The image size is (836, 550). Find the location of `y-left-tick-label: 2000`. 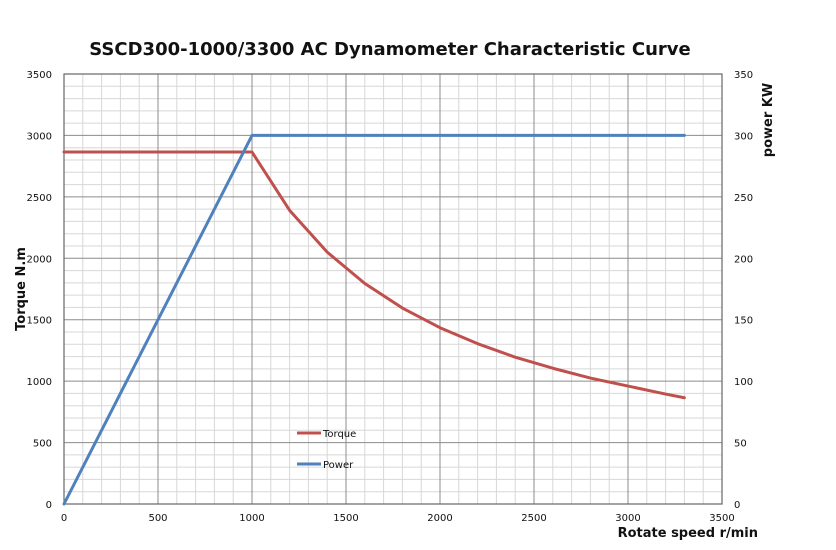

y-left-tick-label: 2000 is located at coordinates (39, 259).